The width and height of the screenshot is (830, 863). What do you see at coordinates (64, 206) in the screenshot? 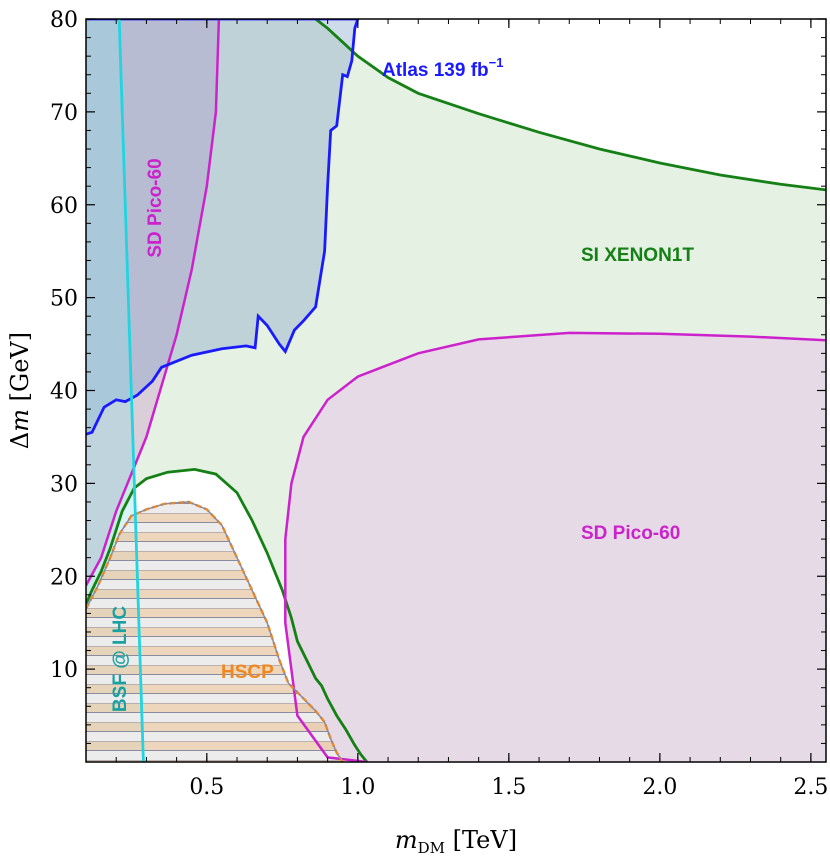
I see `y-tick-label-60: 60` at bounding box center [64, 206].